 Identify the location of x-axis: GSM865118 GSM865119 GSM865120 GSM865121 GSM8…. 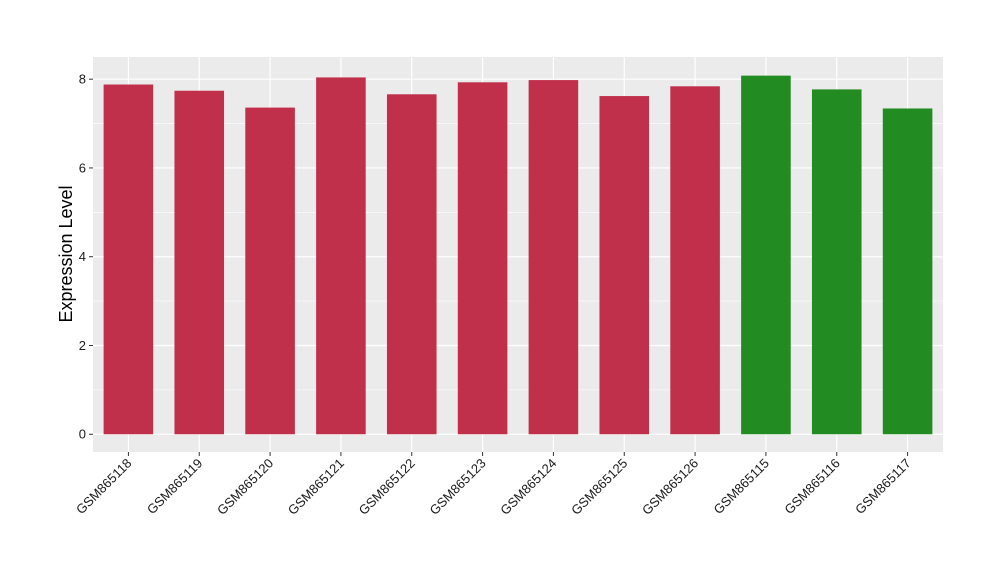
(493, 485).